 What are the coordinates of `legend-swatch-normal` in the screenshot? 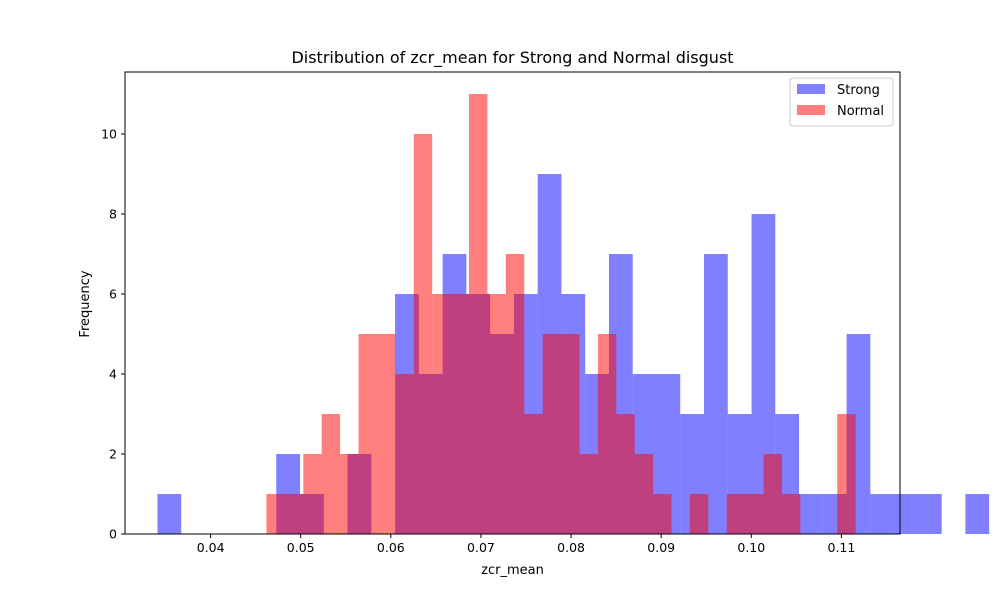 It's located at (811, 110).